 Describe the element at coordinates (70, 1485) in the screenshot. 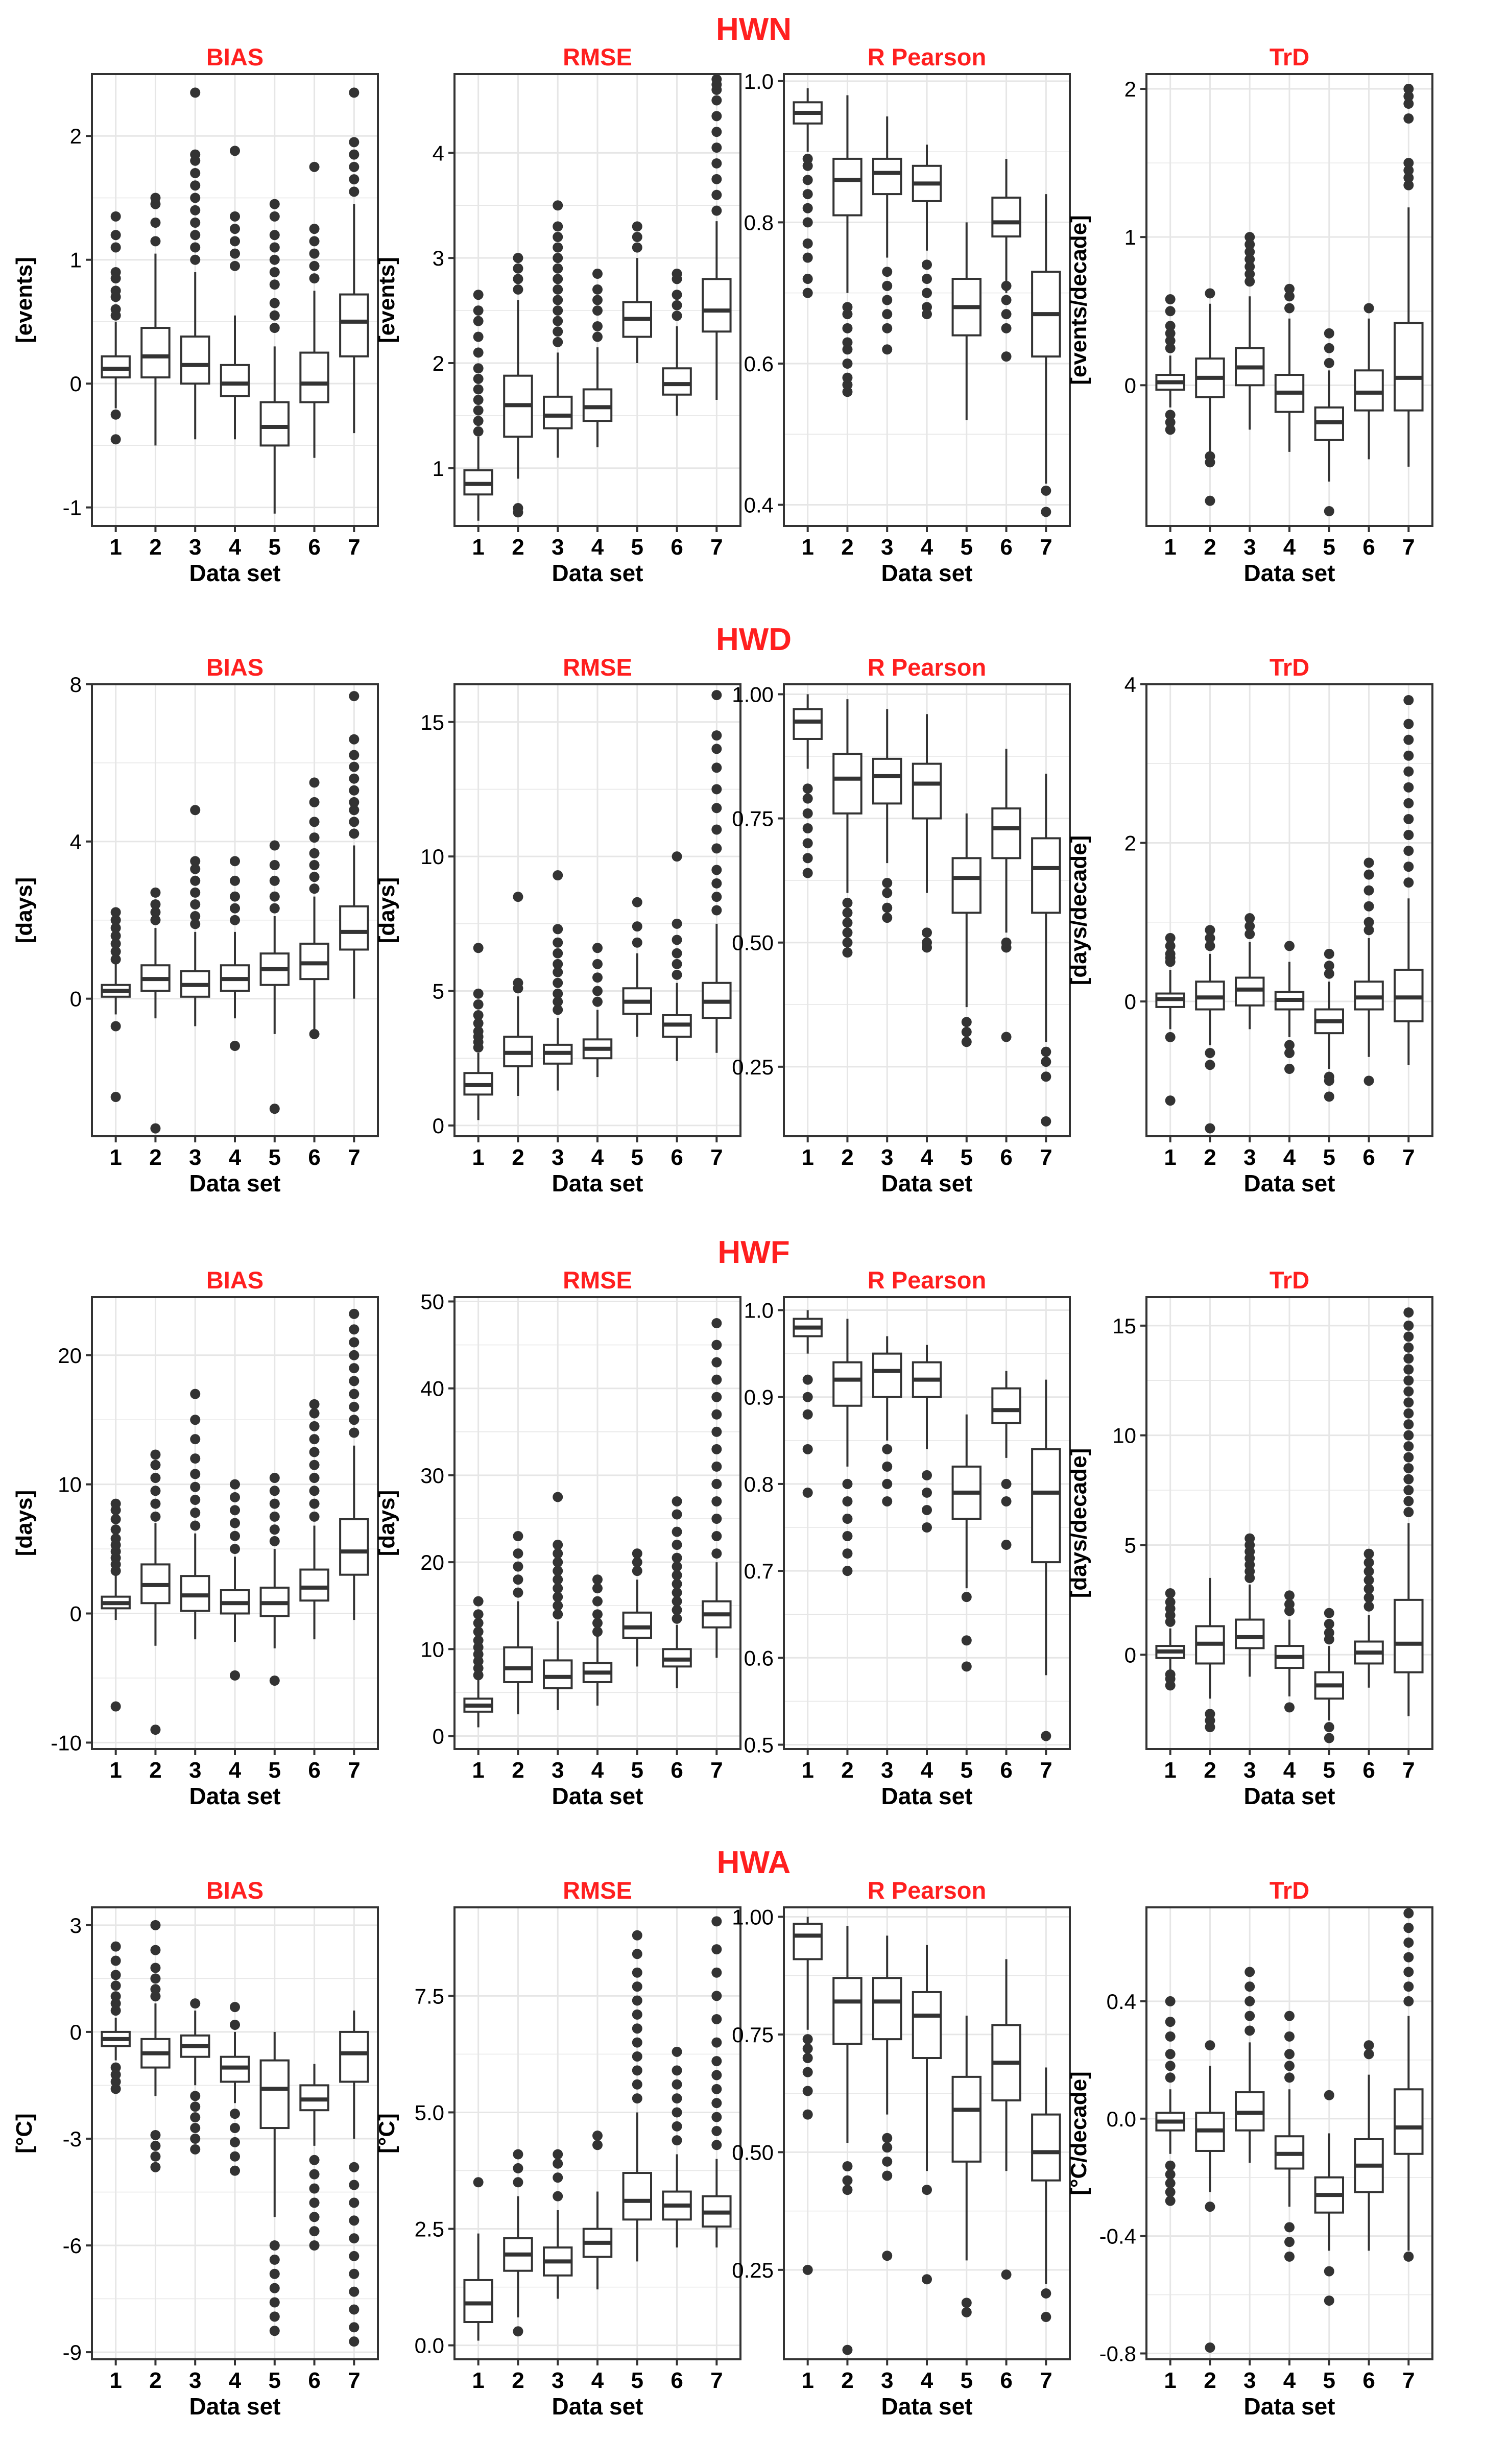

I see `y-tick-label: 10` at that location.